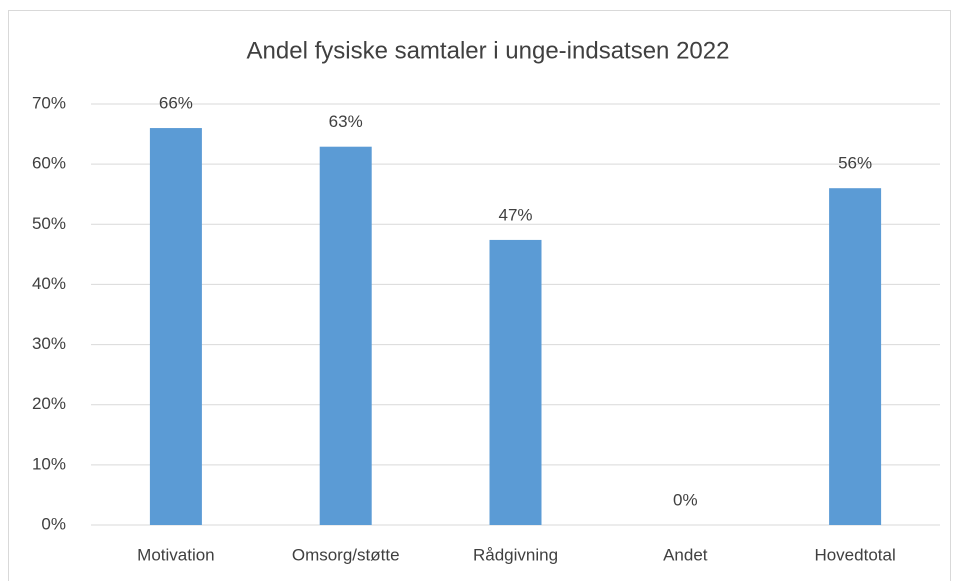 The image size is (959, 586). Describe the element at coordinates (49, 102) in the screenshot. I see `y-tick-label: 70%` at that location.